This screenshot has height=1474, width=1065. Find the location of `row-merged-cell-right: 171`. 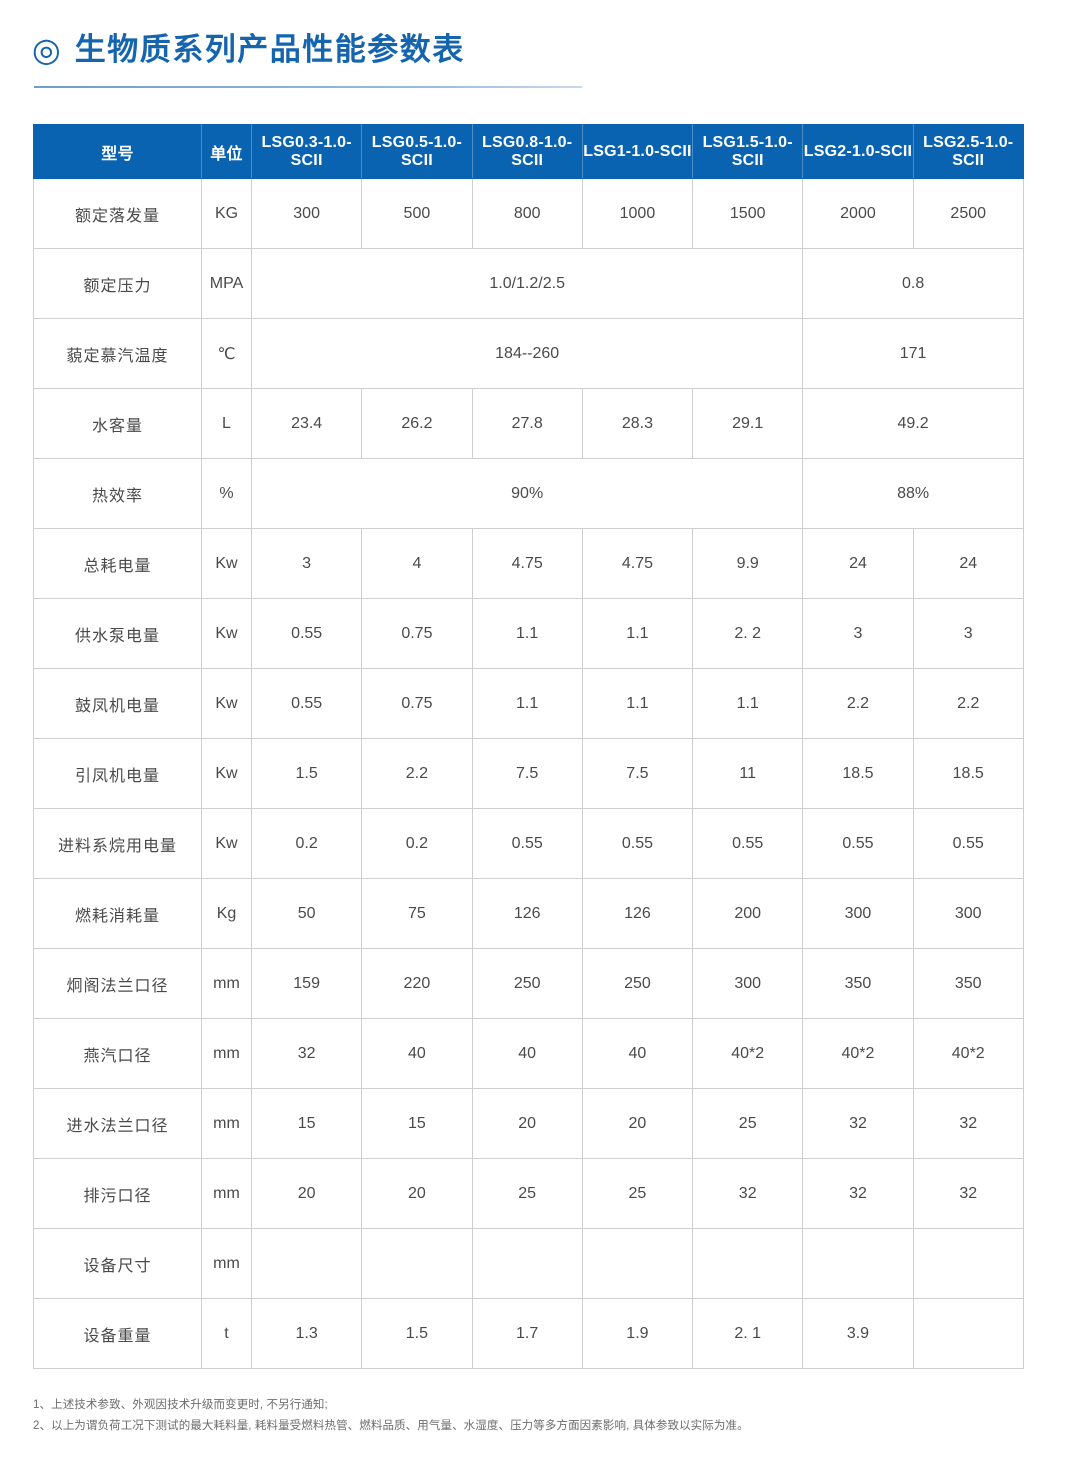

row-merged-cell-right: 171 is located at coordinates (913, 353).